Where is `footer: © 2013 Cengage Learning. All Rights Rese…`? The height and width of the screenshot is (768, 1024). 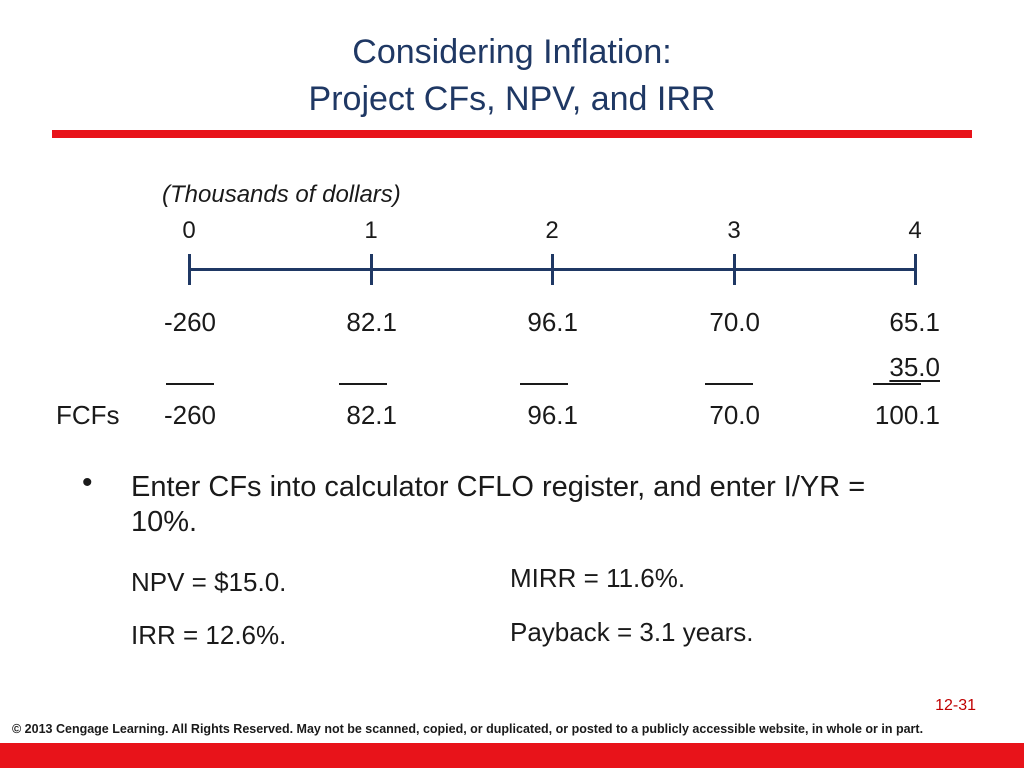
footer: © 2013 Cengage Learning. All Rights Rese… is located at coordinates (512, 742).